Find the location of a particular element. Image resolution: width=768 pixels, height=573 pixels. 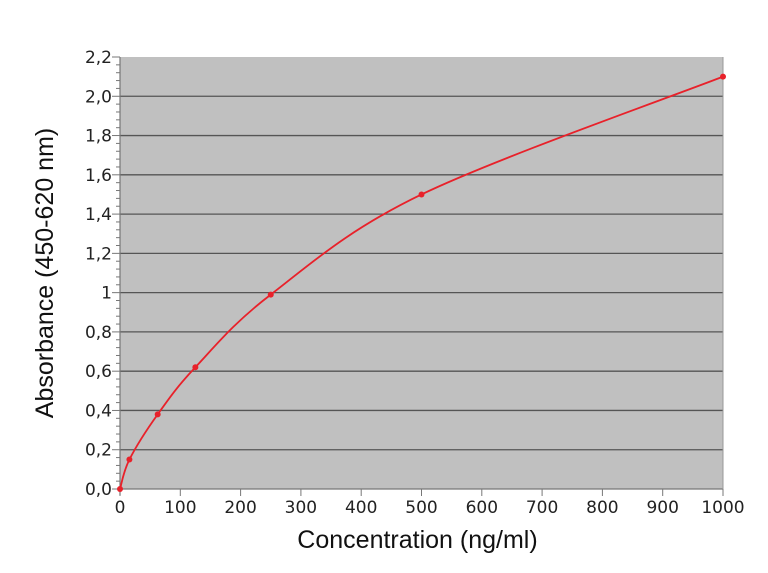

y-axis: 0,0 0,2 0,4 0,6 0,8 1 1,2 1,4 1,6 1,8 2,0 2,2 is located at coordinates (103, 274).